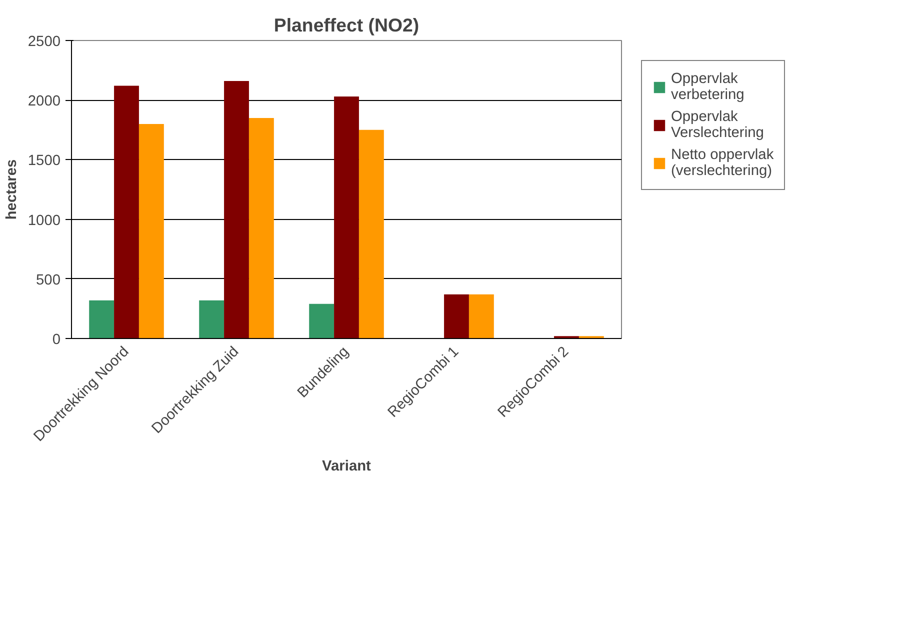 The width and height of the screenshot is (924, 618). I want to click on legend-label: Oppervlak Verslechtering, so click(717, 125).